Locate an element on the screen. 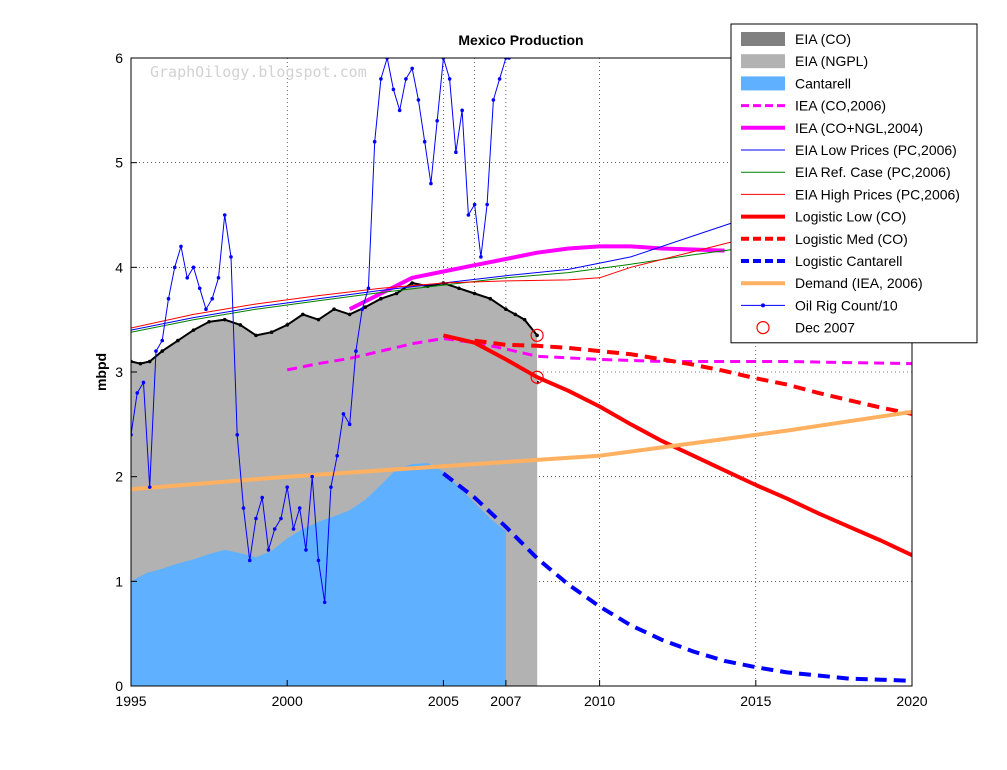 Image resolution: width=1007 pixels, height=770 pixels. y-tick-label-5: 5 is located at coordinates (119, 163).